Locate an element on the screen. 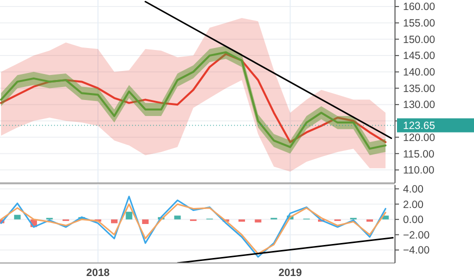 The width and height of the screenshot is (474, 279). y-tick-label: 0.00 is located at coordinates (413, 220).